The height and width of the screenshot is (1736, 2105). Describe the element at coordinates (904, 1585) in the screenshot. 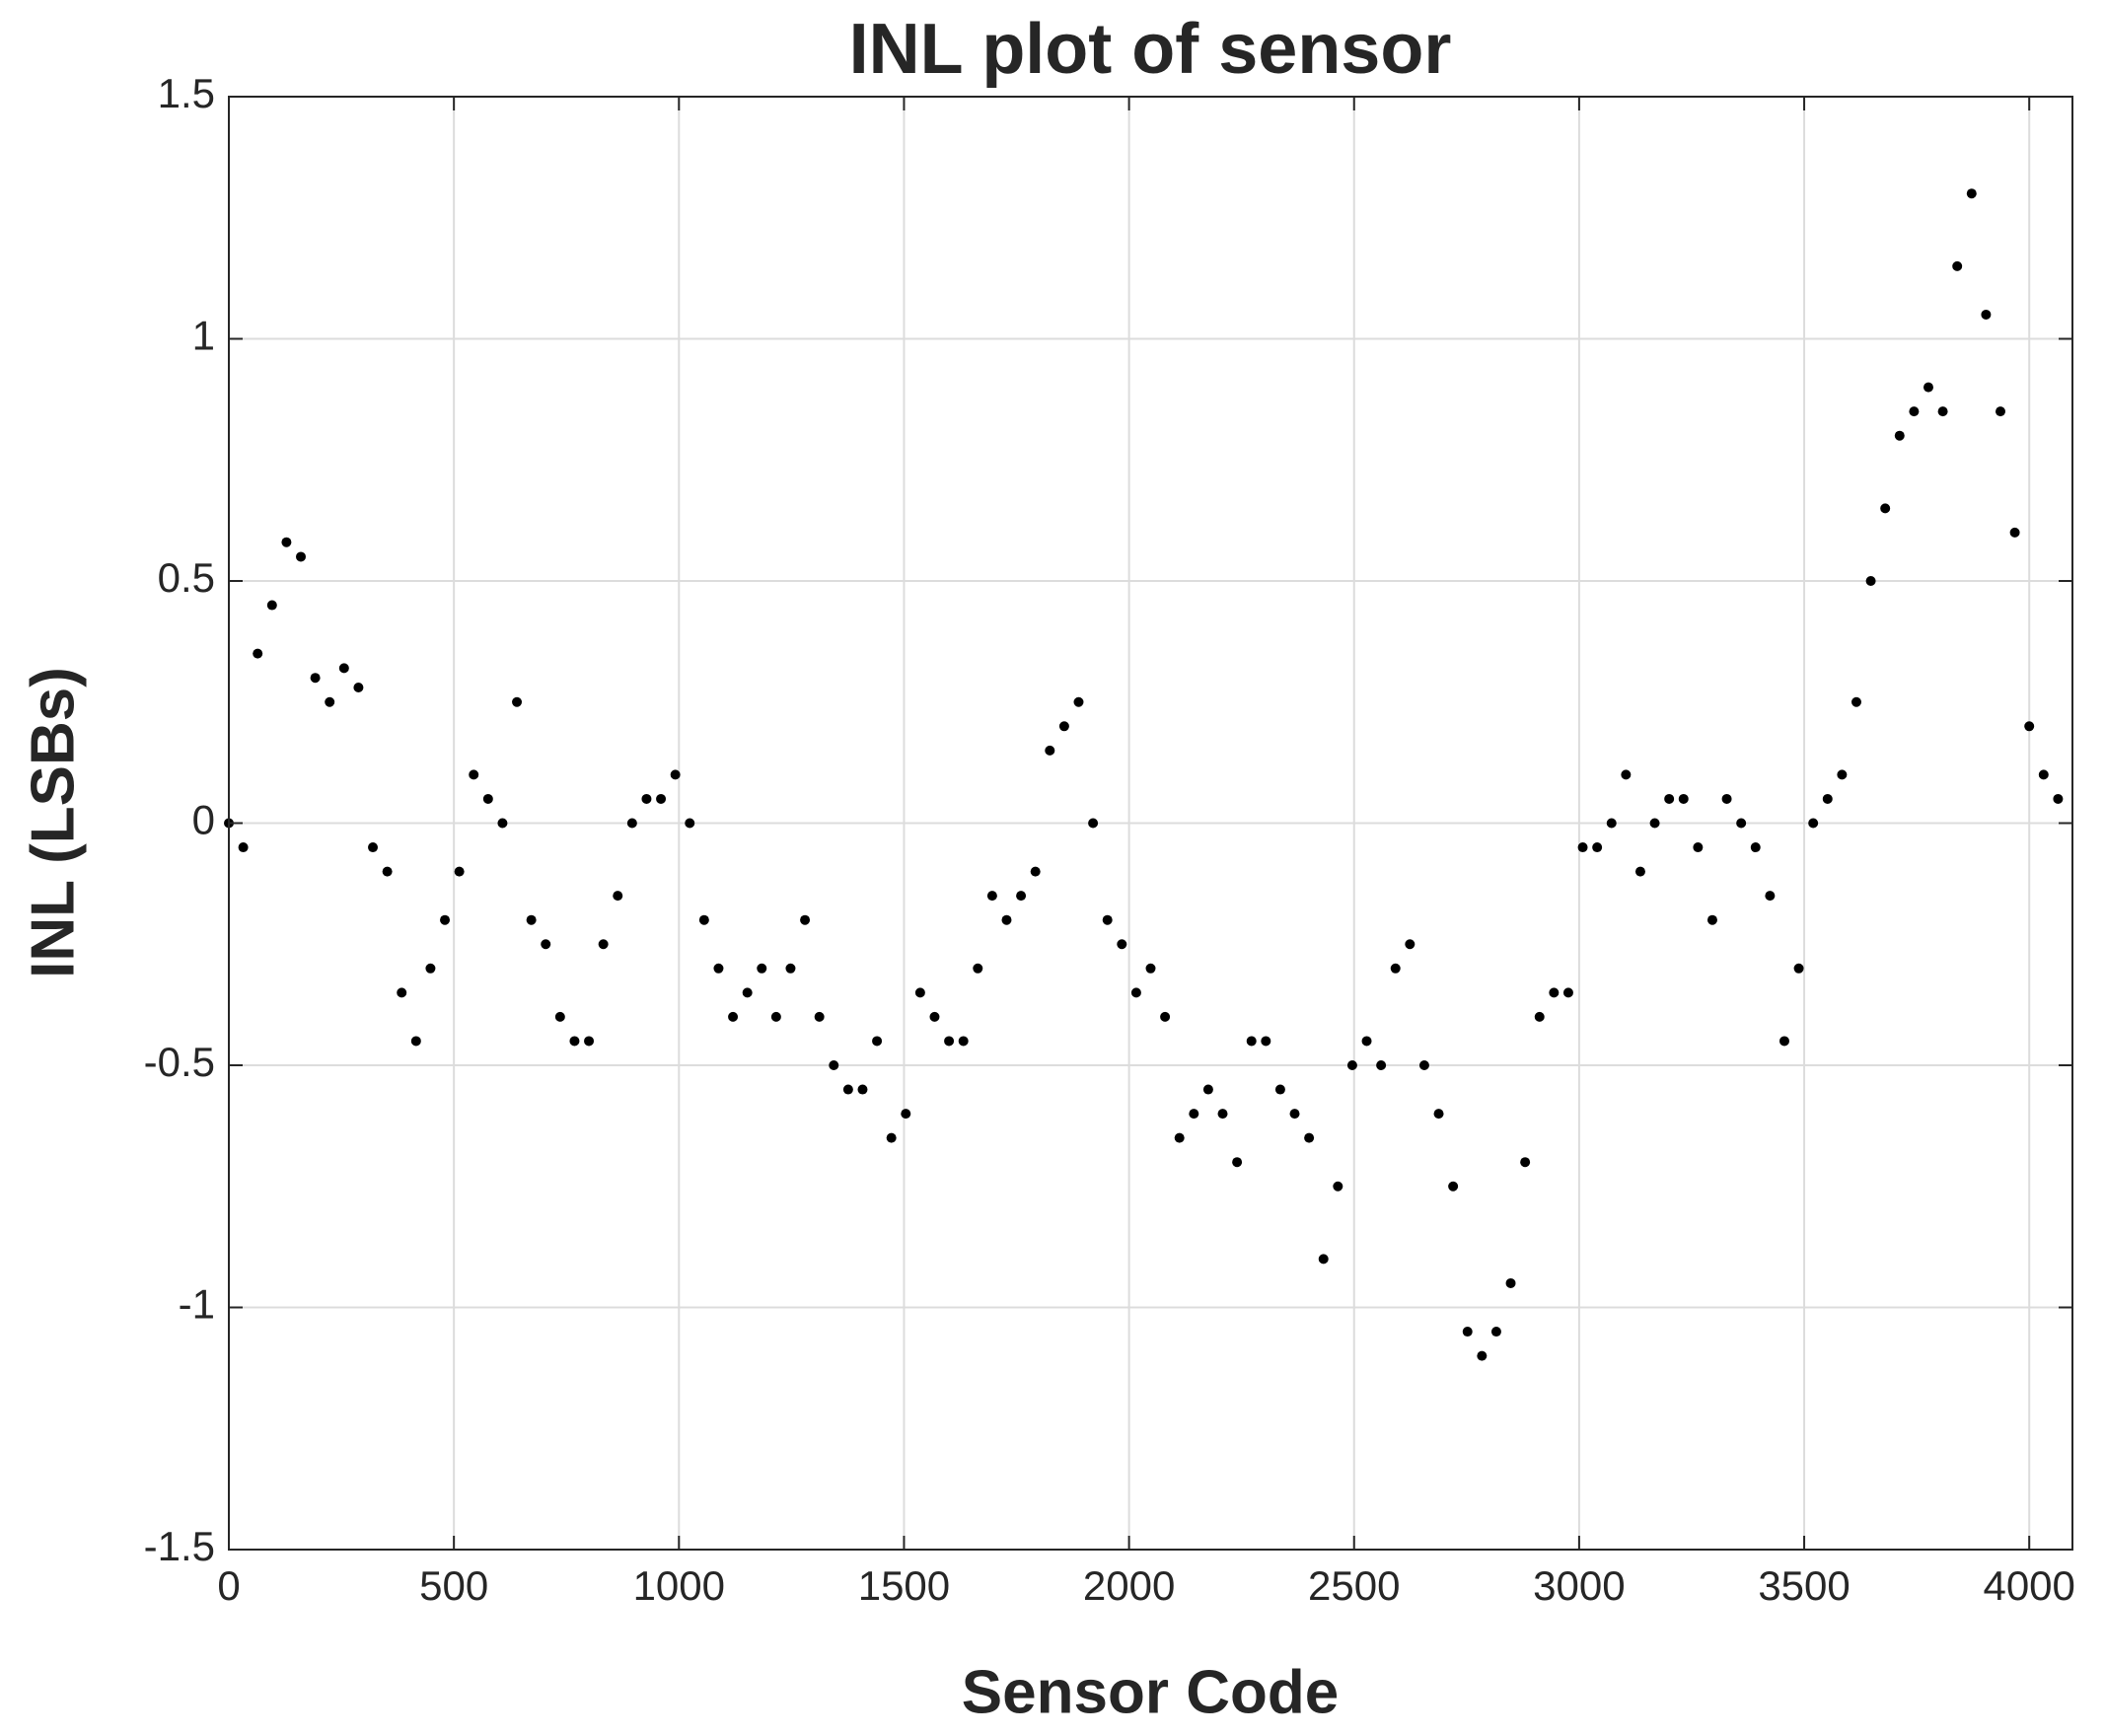

I see `x-tick-label: 1500` at that location.